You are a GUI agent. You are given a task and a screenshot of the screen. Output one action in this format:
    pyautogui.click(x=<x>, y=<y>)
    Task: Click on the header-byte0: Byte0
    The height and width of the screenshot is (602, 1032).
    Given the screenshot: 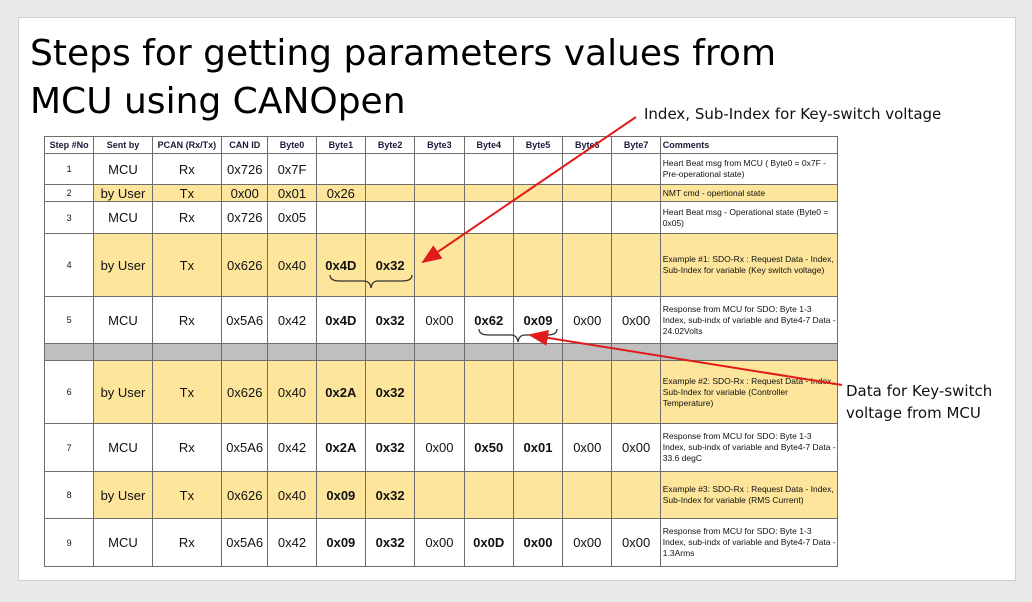 What is the action you would take?
    pyautogui.click(x=292, y=145)
    